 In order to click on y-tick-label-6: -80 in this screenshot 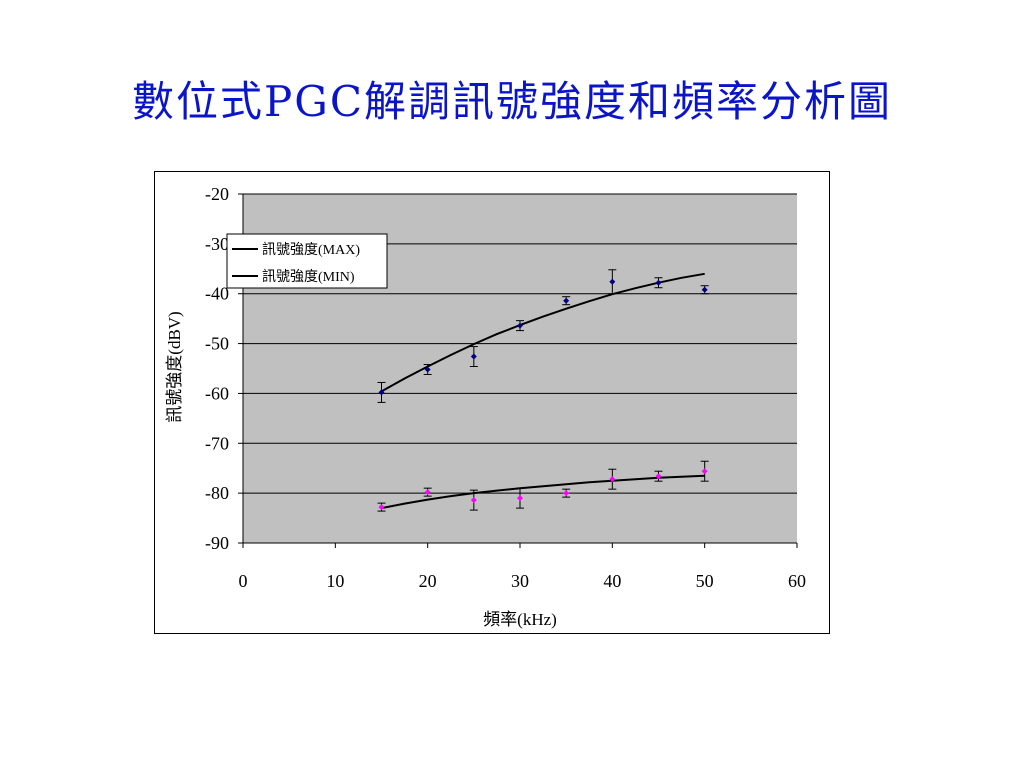, I will do `click(217, 493)`.